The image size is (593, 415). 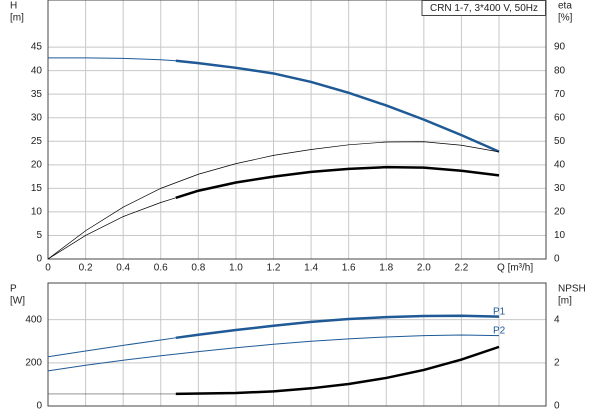 I want to click on y2-tick-label: 20, so click(x=560, y=212).